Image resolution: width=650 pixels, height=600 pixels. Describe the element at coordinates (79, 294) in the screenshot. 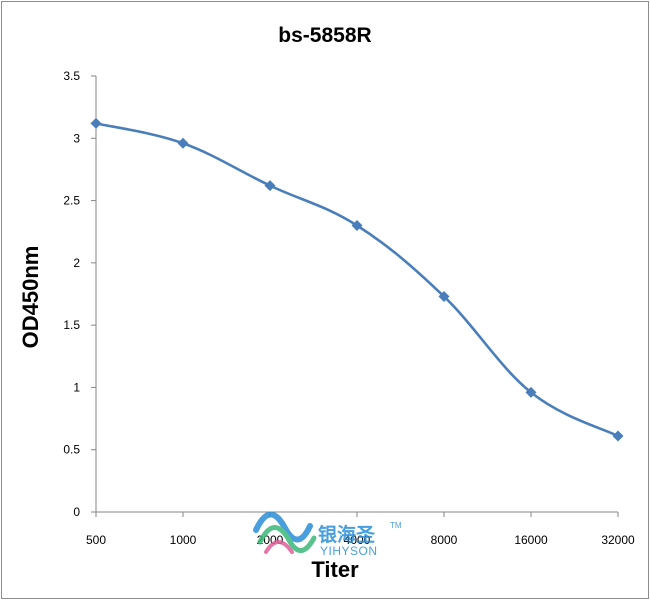

I see `y-tick-group: 0 0.5 1 1.5 2 2.5 3 3.5` at that location.